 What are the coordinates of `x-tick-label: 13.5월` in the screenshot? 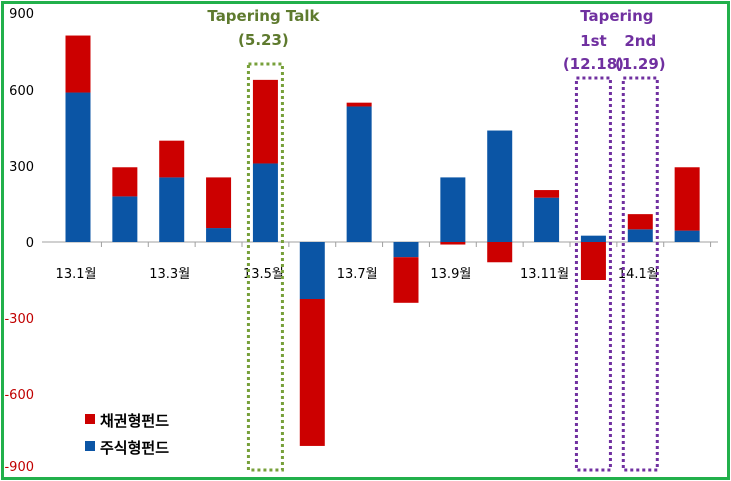 It's located at (263, 274).